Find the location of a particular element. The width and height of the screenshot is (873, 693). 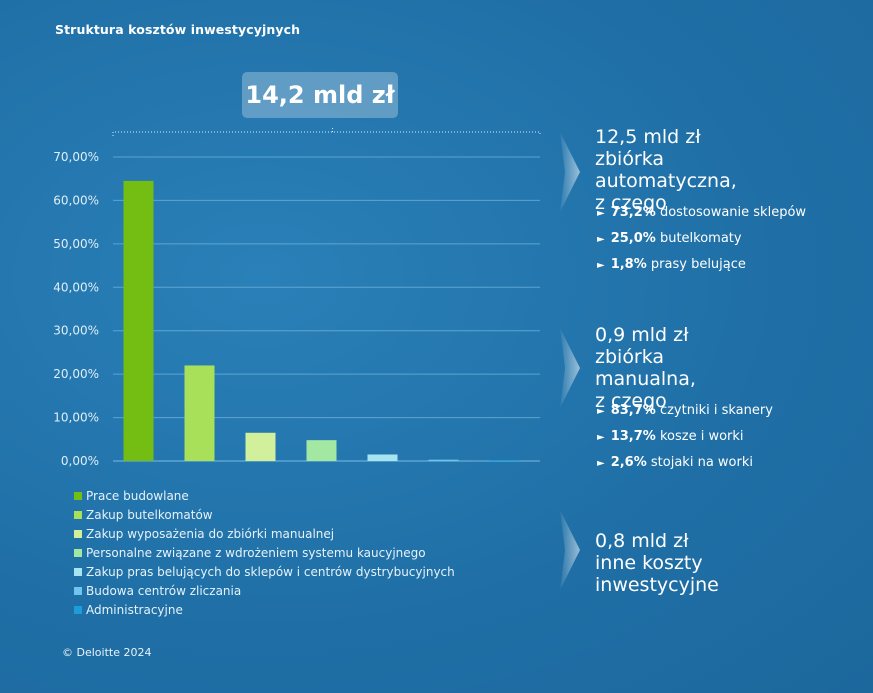

y-tick-label: 30,00% is located at coordinates (76, 331).